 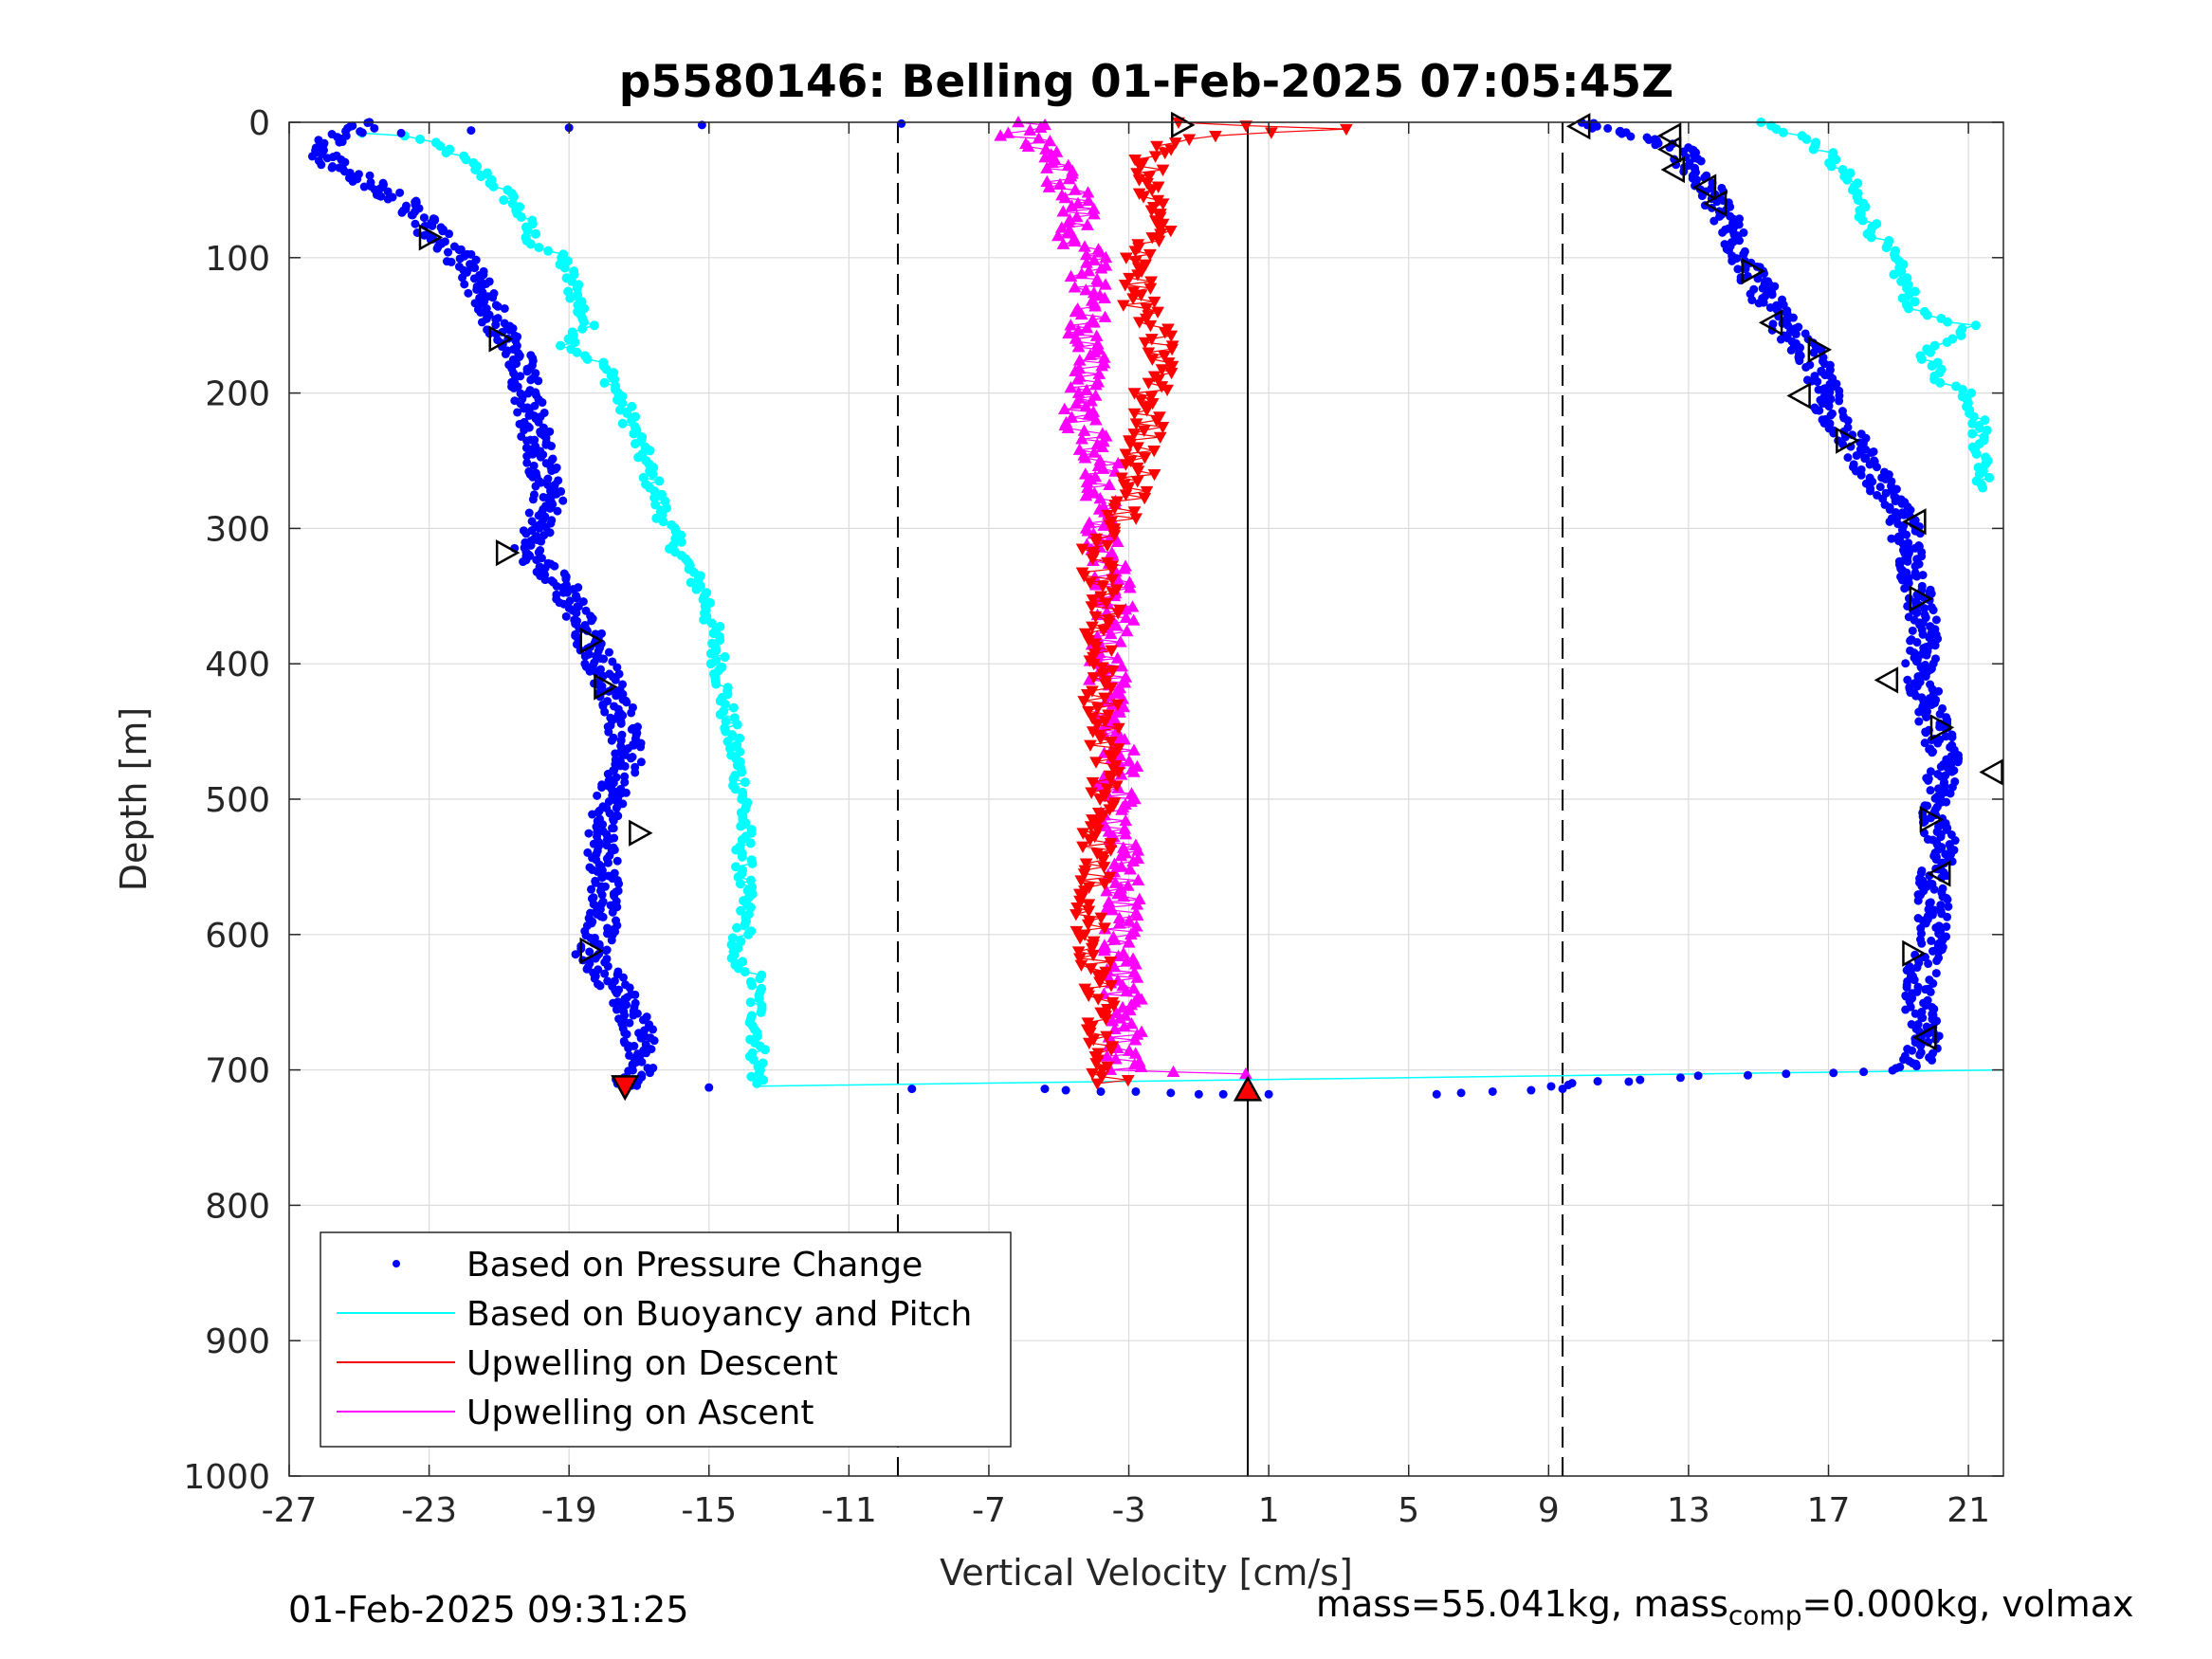 I want to click on footer-timestamp: 01-Feb-2025 09:31:25, so click(x=488, y=1610).